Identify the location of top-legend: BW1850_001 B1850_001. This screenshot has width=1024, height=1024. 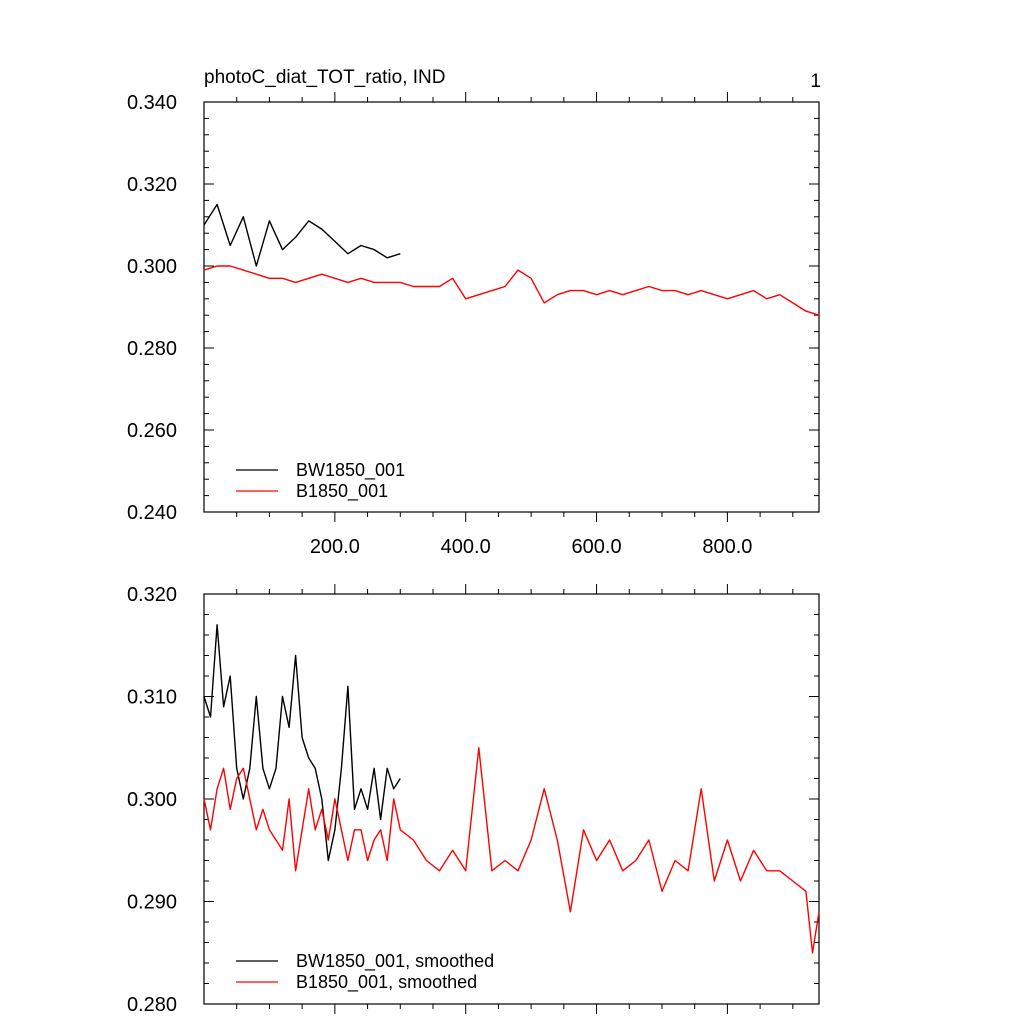
(320, 481).